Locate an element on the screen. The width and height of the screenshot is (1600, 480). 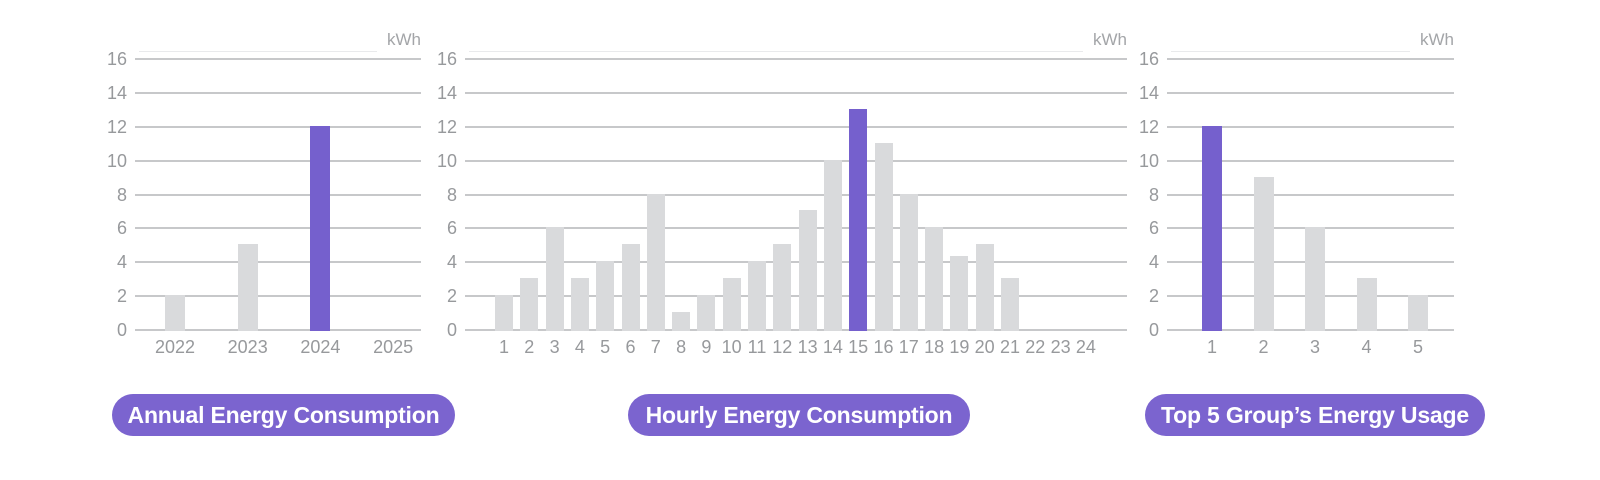
x-axis-tick-label: 5 is located at coordinates (1417, 347).